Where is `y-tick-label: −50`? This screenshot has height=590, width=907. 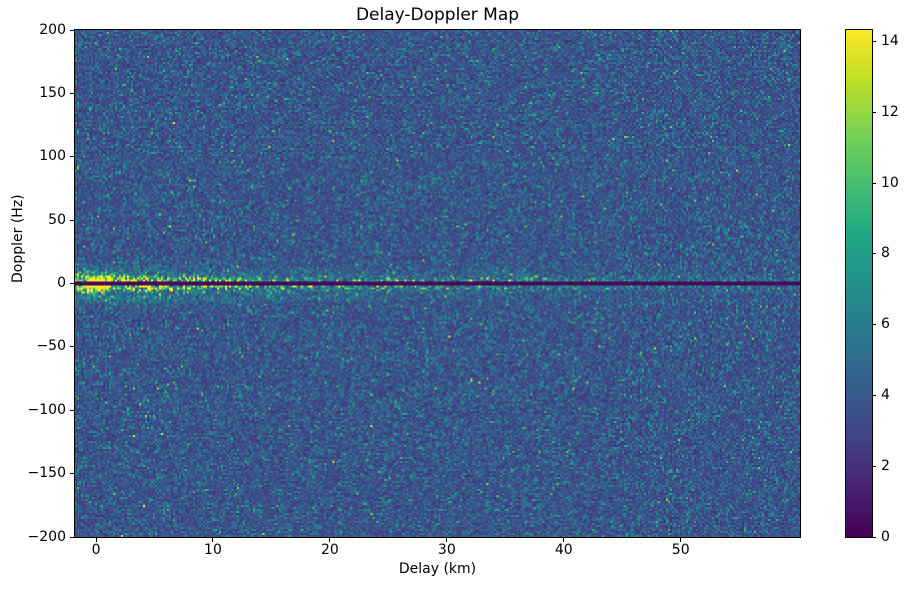
y-tick-label: −50 is located at coordinates (51, 346).